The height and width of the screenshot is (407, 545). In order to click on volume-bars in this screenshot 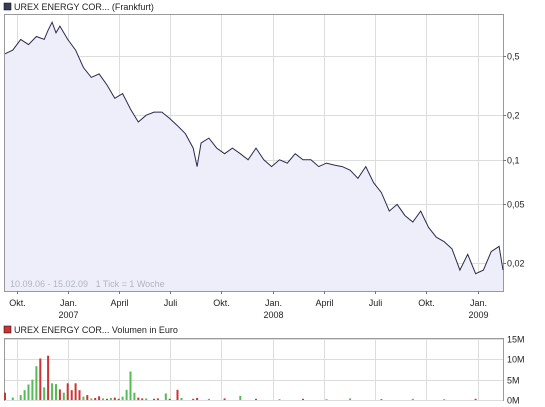, I will do `click(240, 377)`.